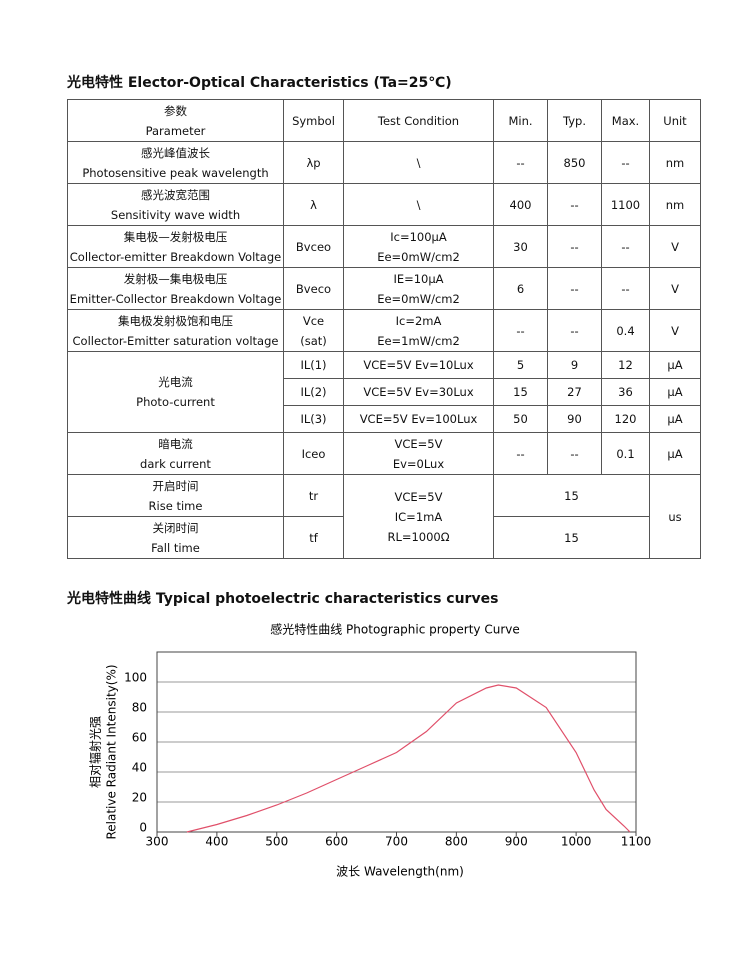 The height and width of the screenshot is (970, 750). I want to click on cell: 850, so click(574, 162).